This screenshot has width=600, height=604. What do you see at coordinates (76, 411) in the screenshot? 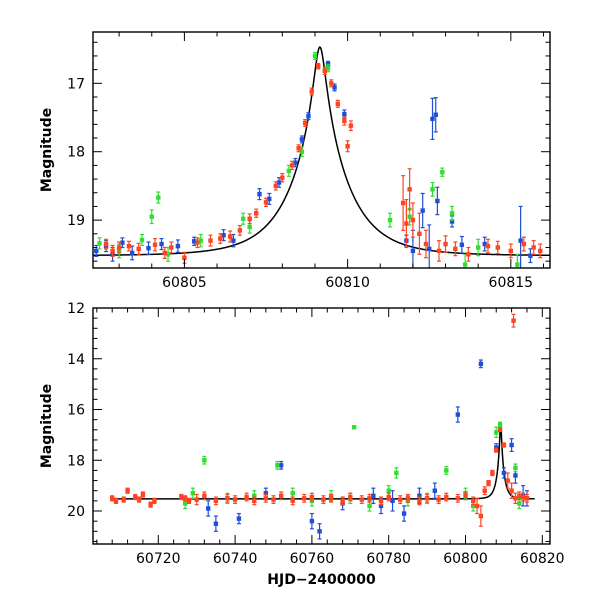
I see `bottom-ytick-label: 16` at bounding box center [76, 411].